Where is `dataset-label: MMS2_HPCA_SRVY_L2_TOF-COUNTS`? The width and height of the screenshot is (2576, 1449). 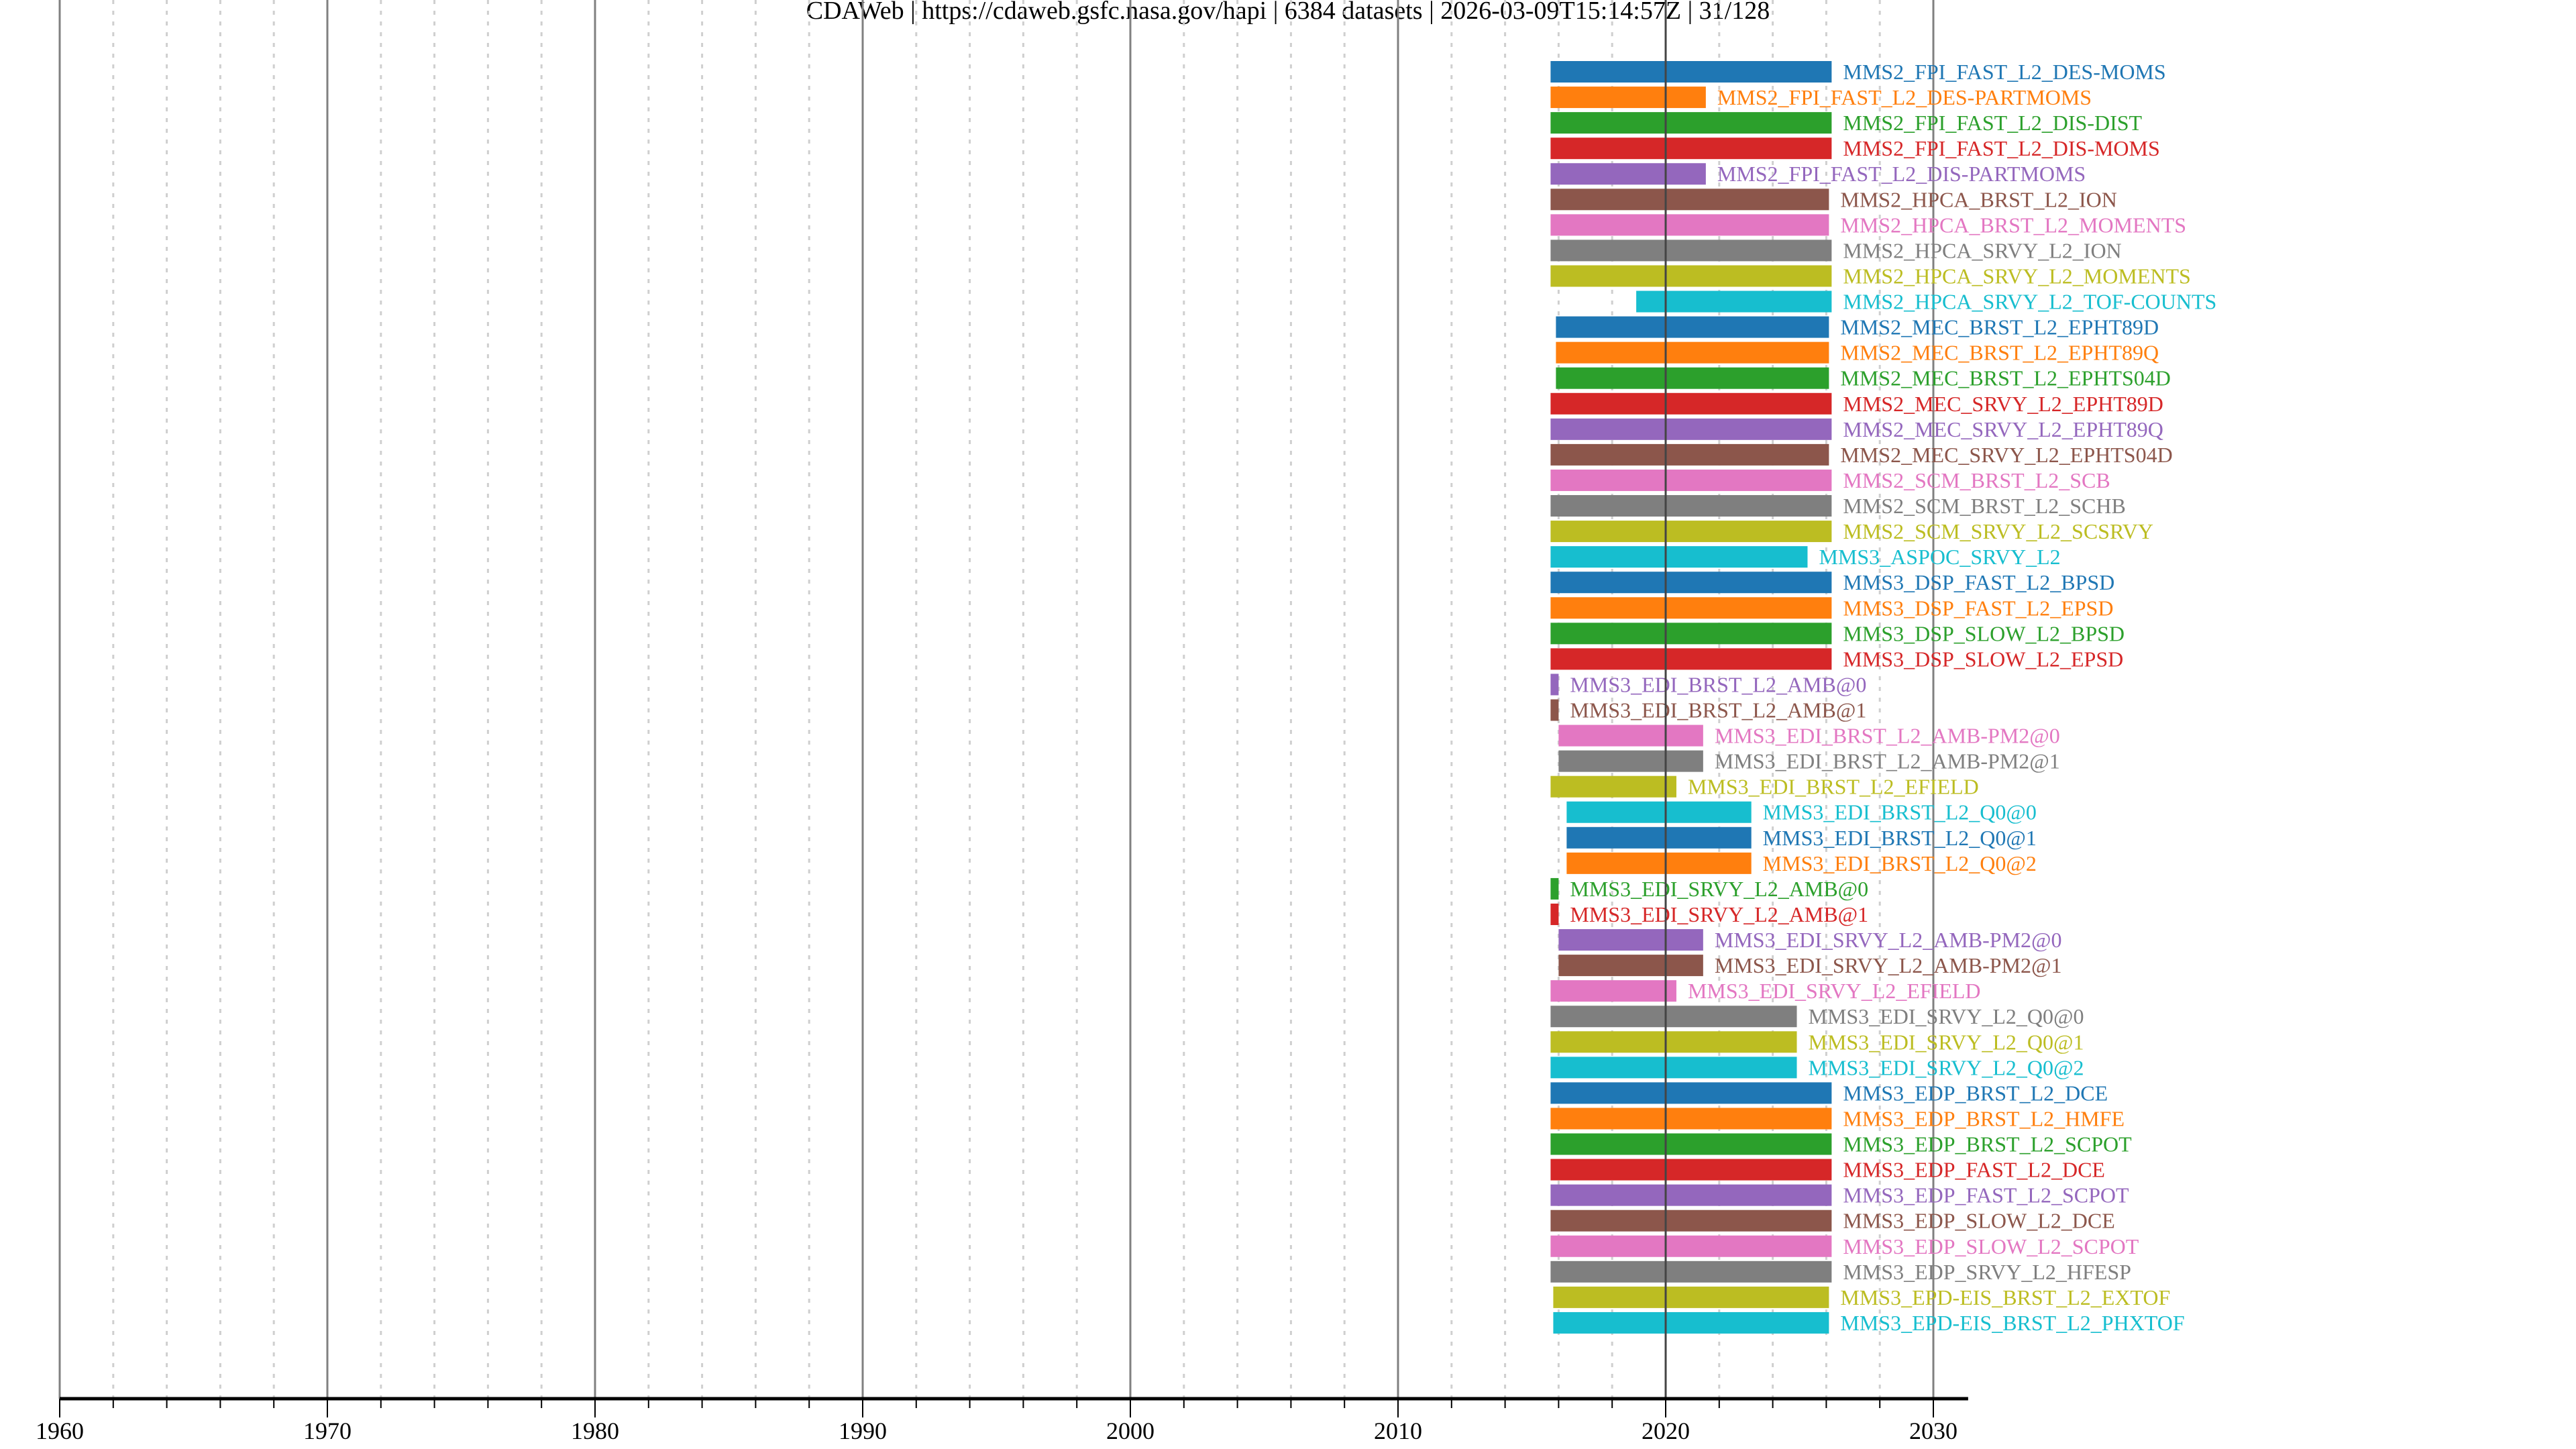 dataset-label: MMS2_HPCA_SRVY_L2_TOF-COUNTS is located at coordinates (2029, 302).